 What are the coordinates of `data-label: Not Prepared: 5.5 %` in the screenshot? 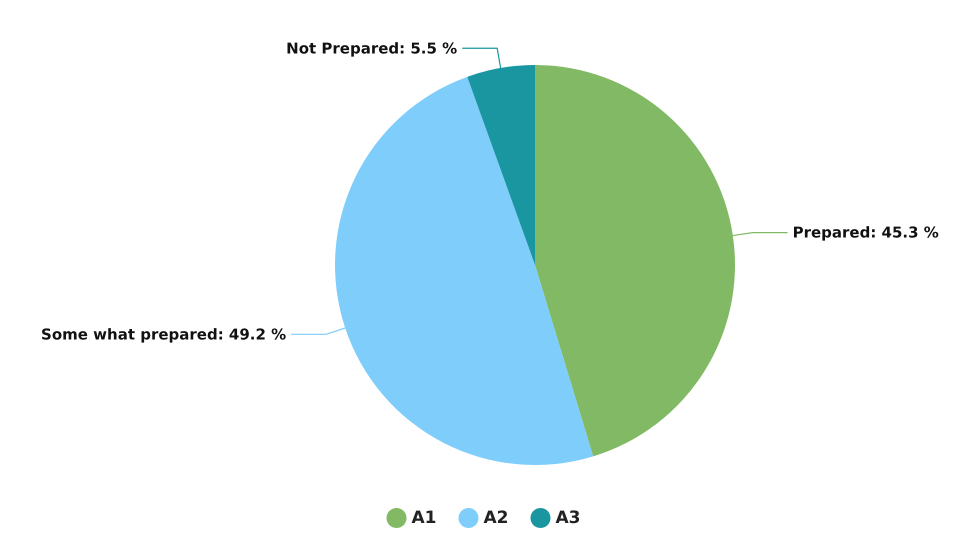 It's located at (372, 48).